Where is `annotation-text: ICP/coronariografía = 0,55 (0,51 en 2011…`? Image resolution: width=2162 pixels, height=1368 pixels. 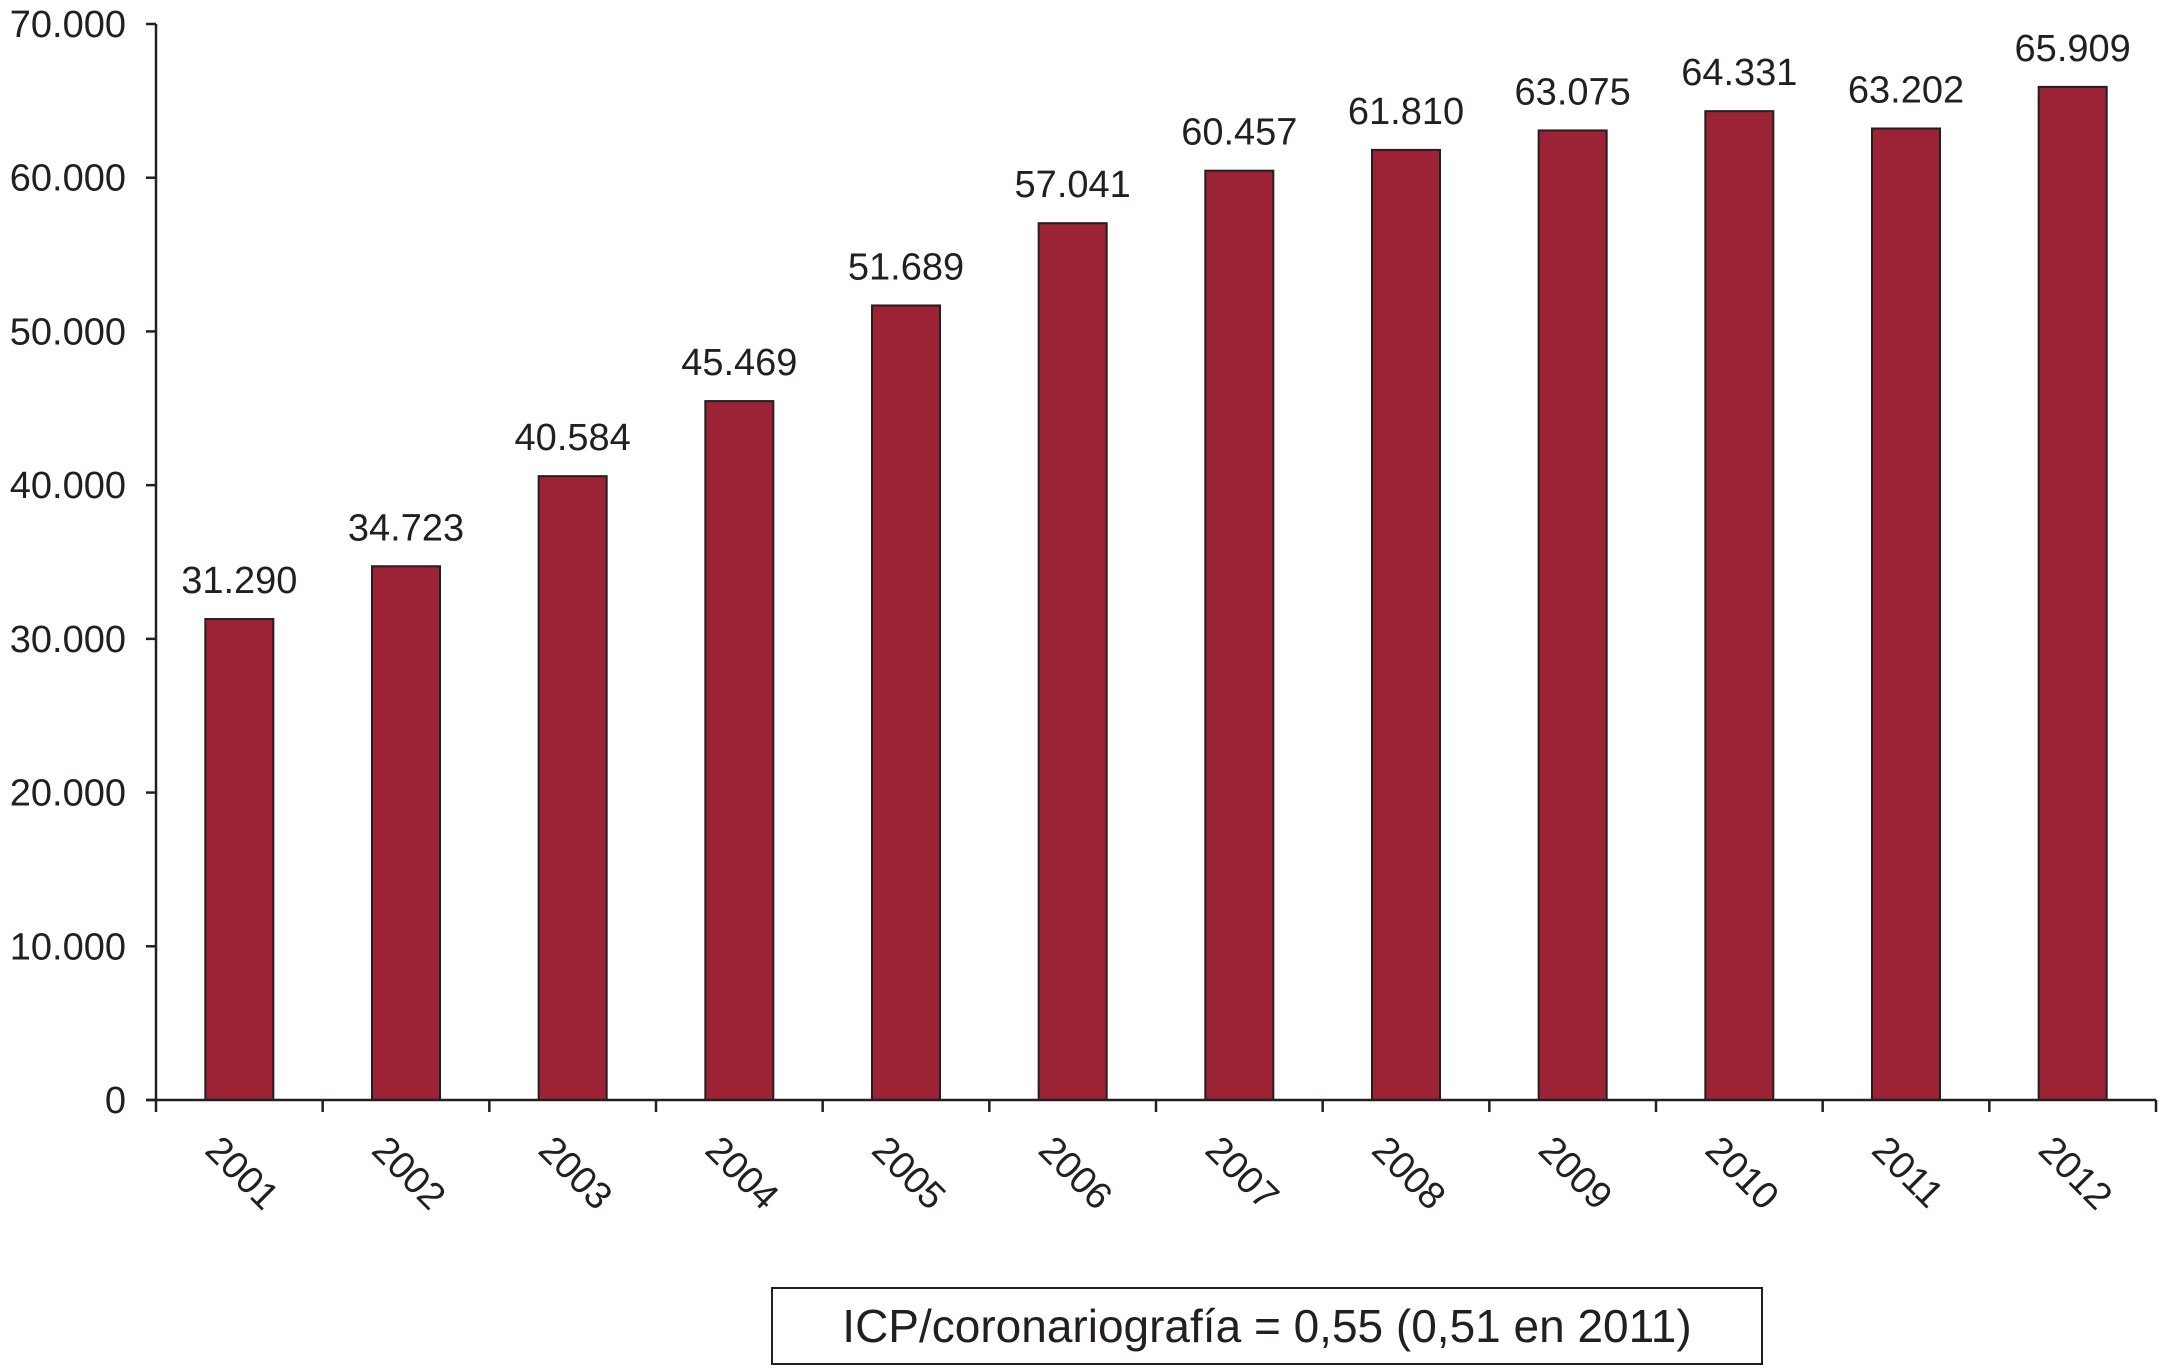 annotation-text: ICP/coronariografía = 0,55 (0,51 en 2011… is located at coordinates (1267, 1326).